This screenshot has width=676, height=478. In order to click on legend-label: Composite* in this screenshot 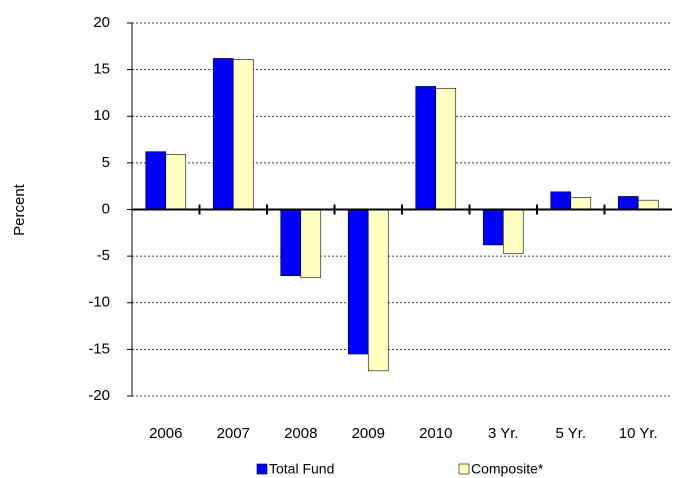, I will do `click(507, 469)`.